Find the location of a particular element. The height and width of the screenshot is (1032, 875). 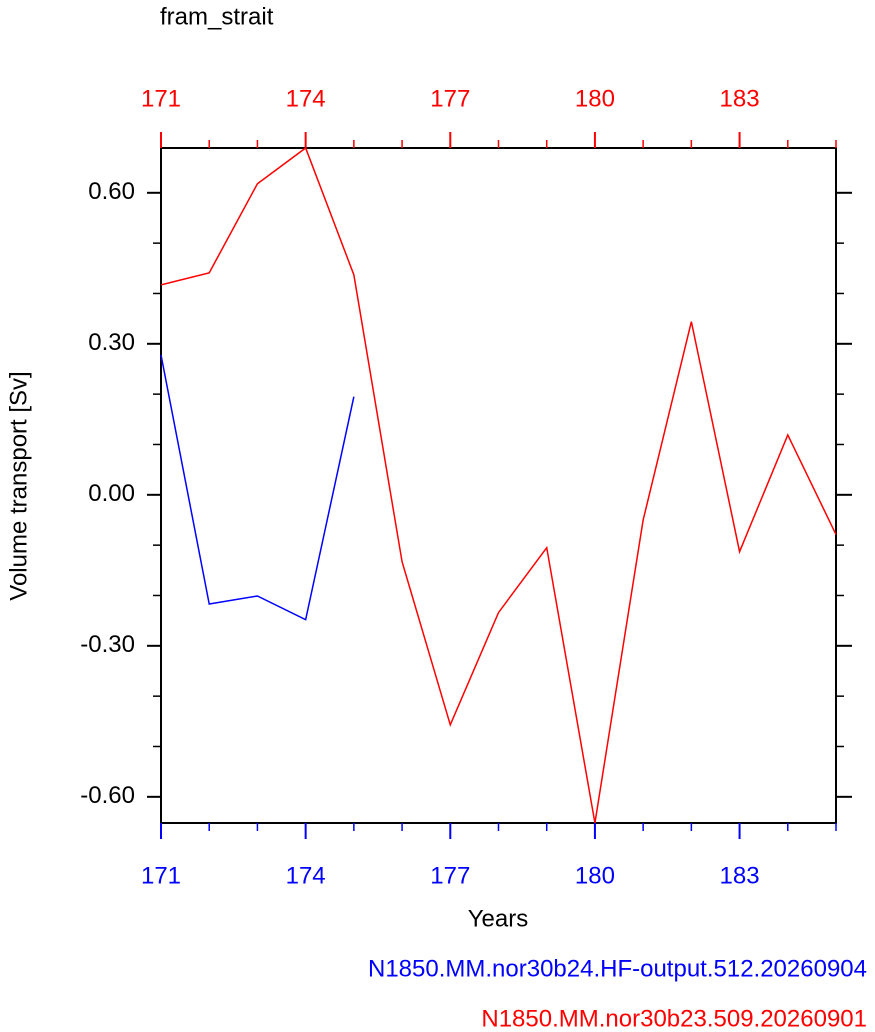

x-tick-label: 171 is located at coordinates (161, 875).